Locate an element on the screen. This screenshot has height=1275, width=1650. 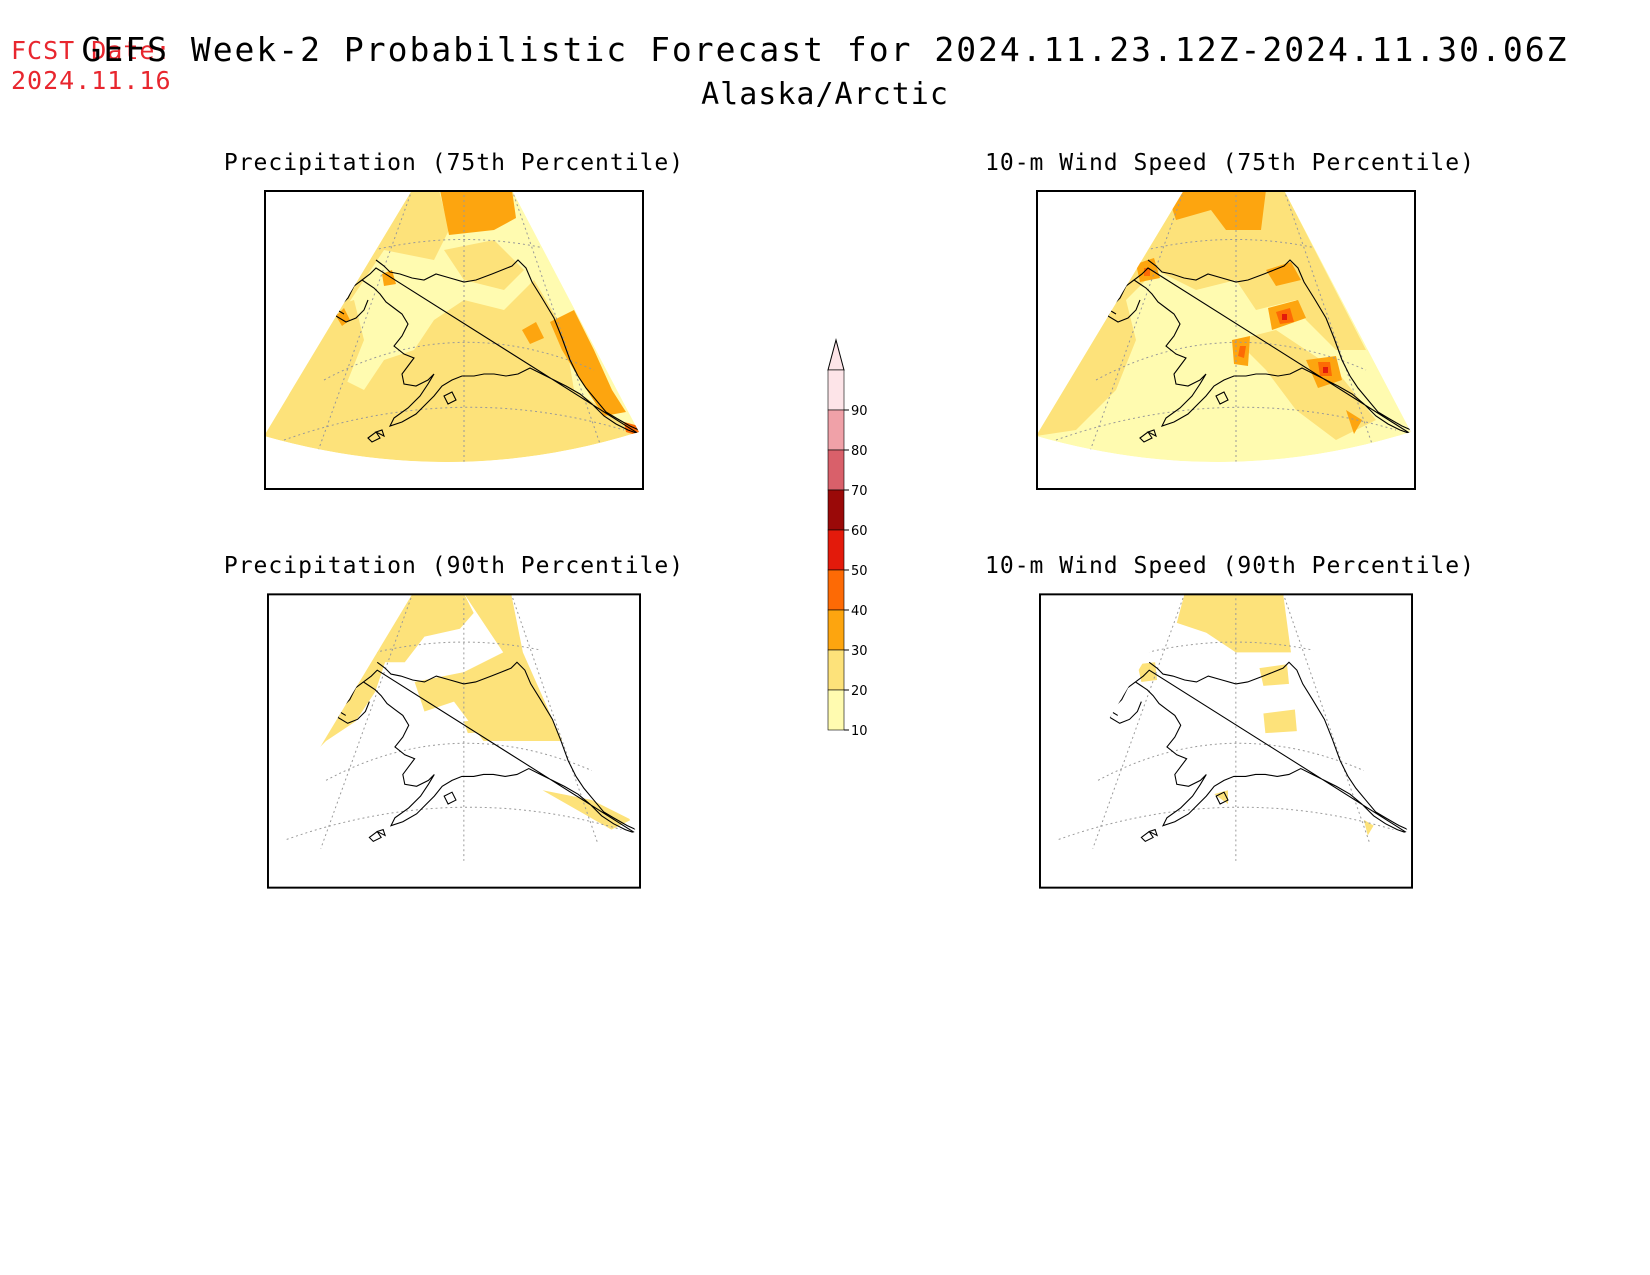
colorbar-label-60: 60 is located at coordinates (859, 531).